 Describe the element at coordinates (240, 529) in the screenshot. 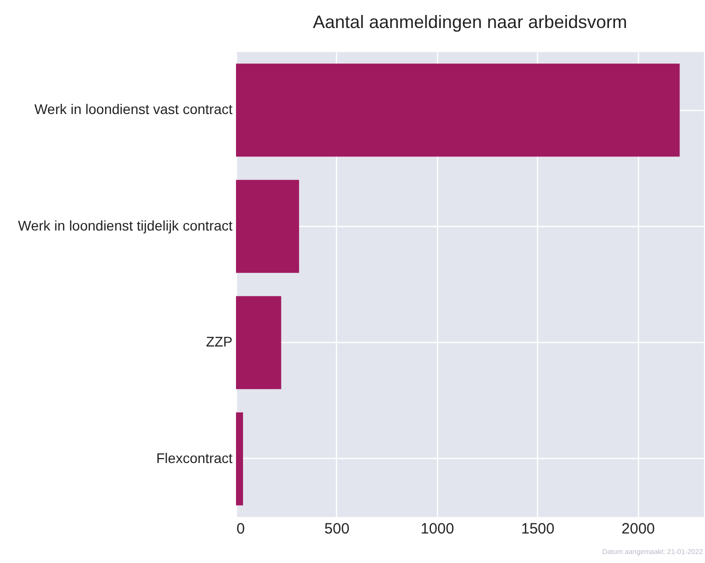

I see `x-tick-label: 0` at that location.